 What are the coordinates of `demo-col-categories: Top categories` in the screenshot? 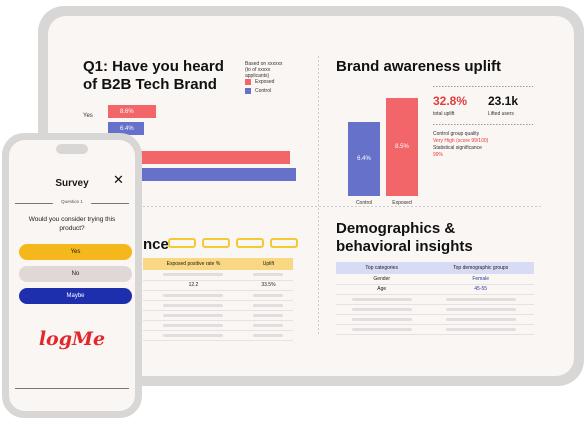 It's located at (381, 268).